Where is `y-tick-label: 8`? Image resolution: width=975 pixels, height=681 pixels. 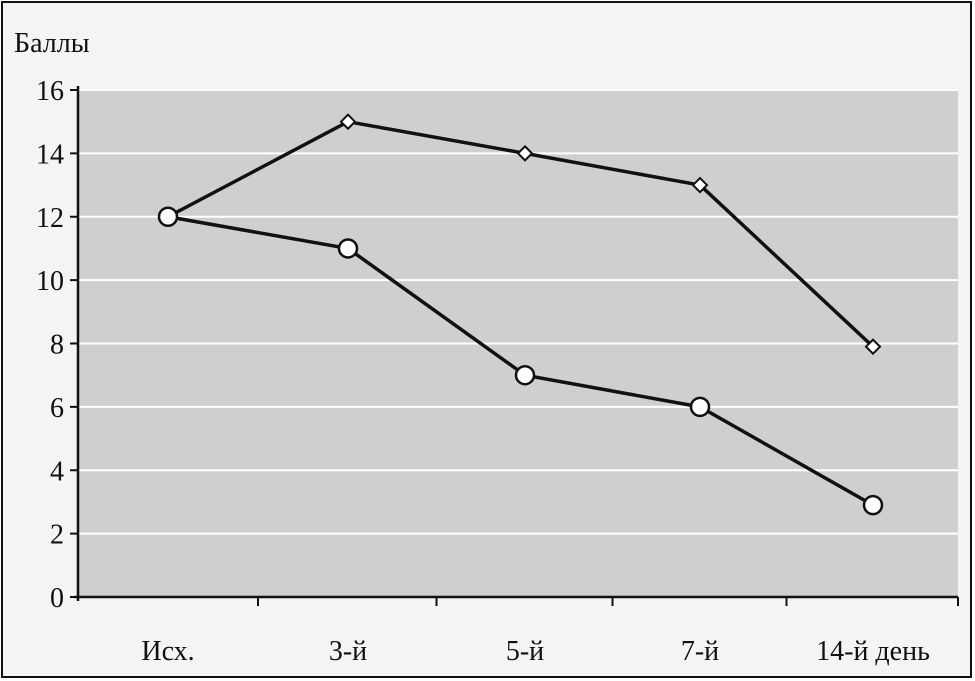 y-tick-label: 8 is located at coordinates (57, 345).